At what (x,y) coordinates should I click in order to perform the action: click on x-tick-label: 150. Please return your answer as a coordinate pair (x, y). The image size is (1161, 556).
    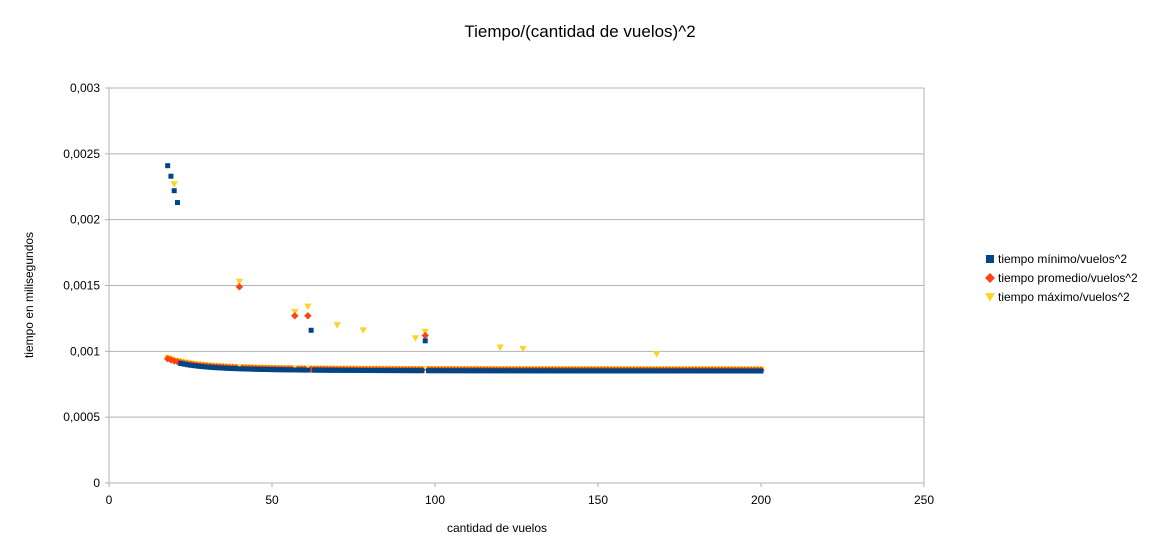
    Looking at the image, I should click on (598, 500).